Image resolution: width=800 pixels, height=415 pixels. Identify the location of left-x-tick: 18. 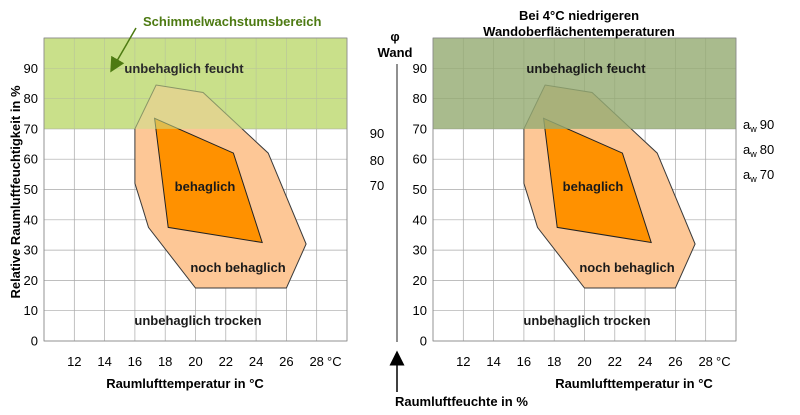
(165, 361).